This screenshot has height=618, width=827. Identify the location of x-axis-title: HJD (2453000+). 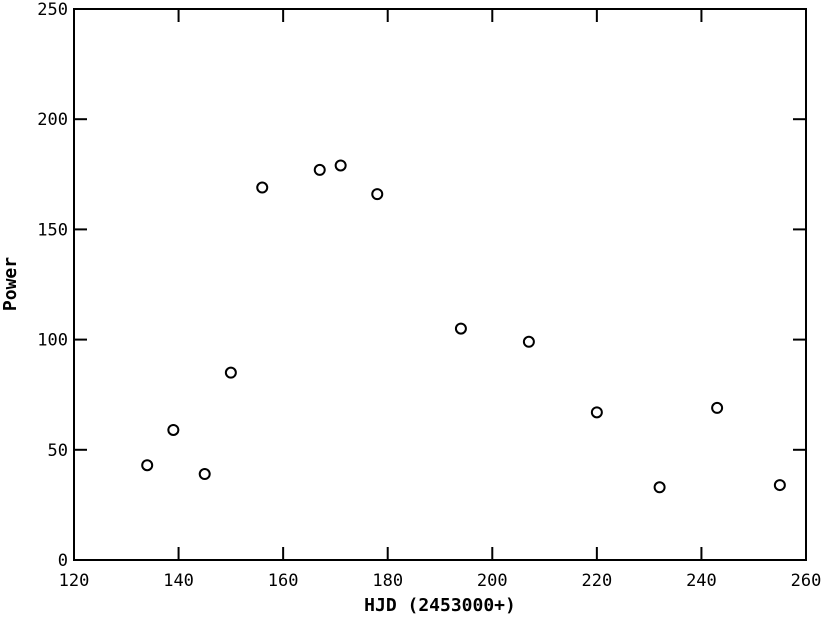
(440, 605).